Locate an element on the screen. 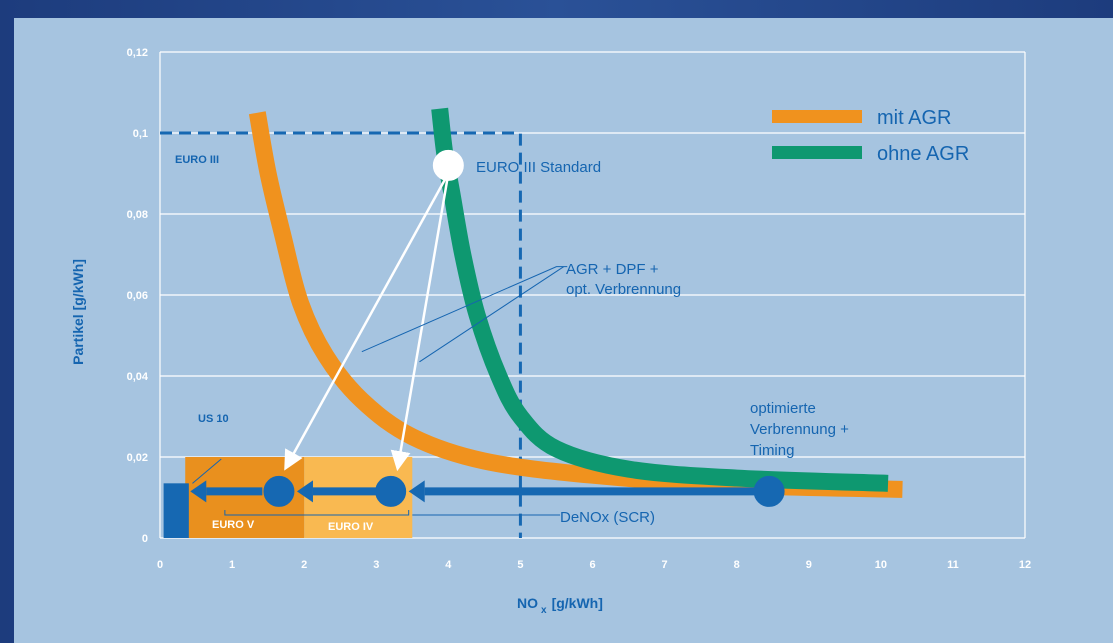  legend-swatch-ohne-agr is located at coordinates (817, 152).